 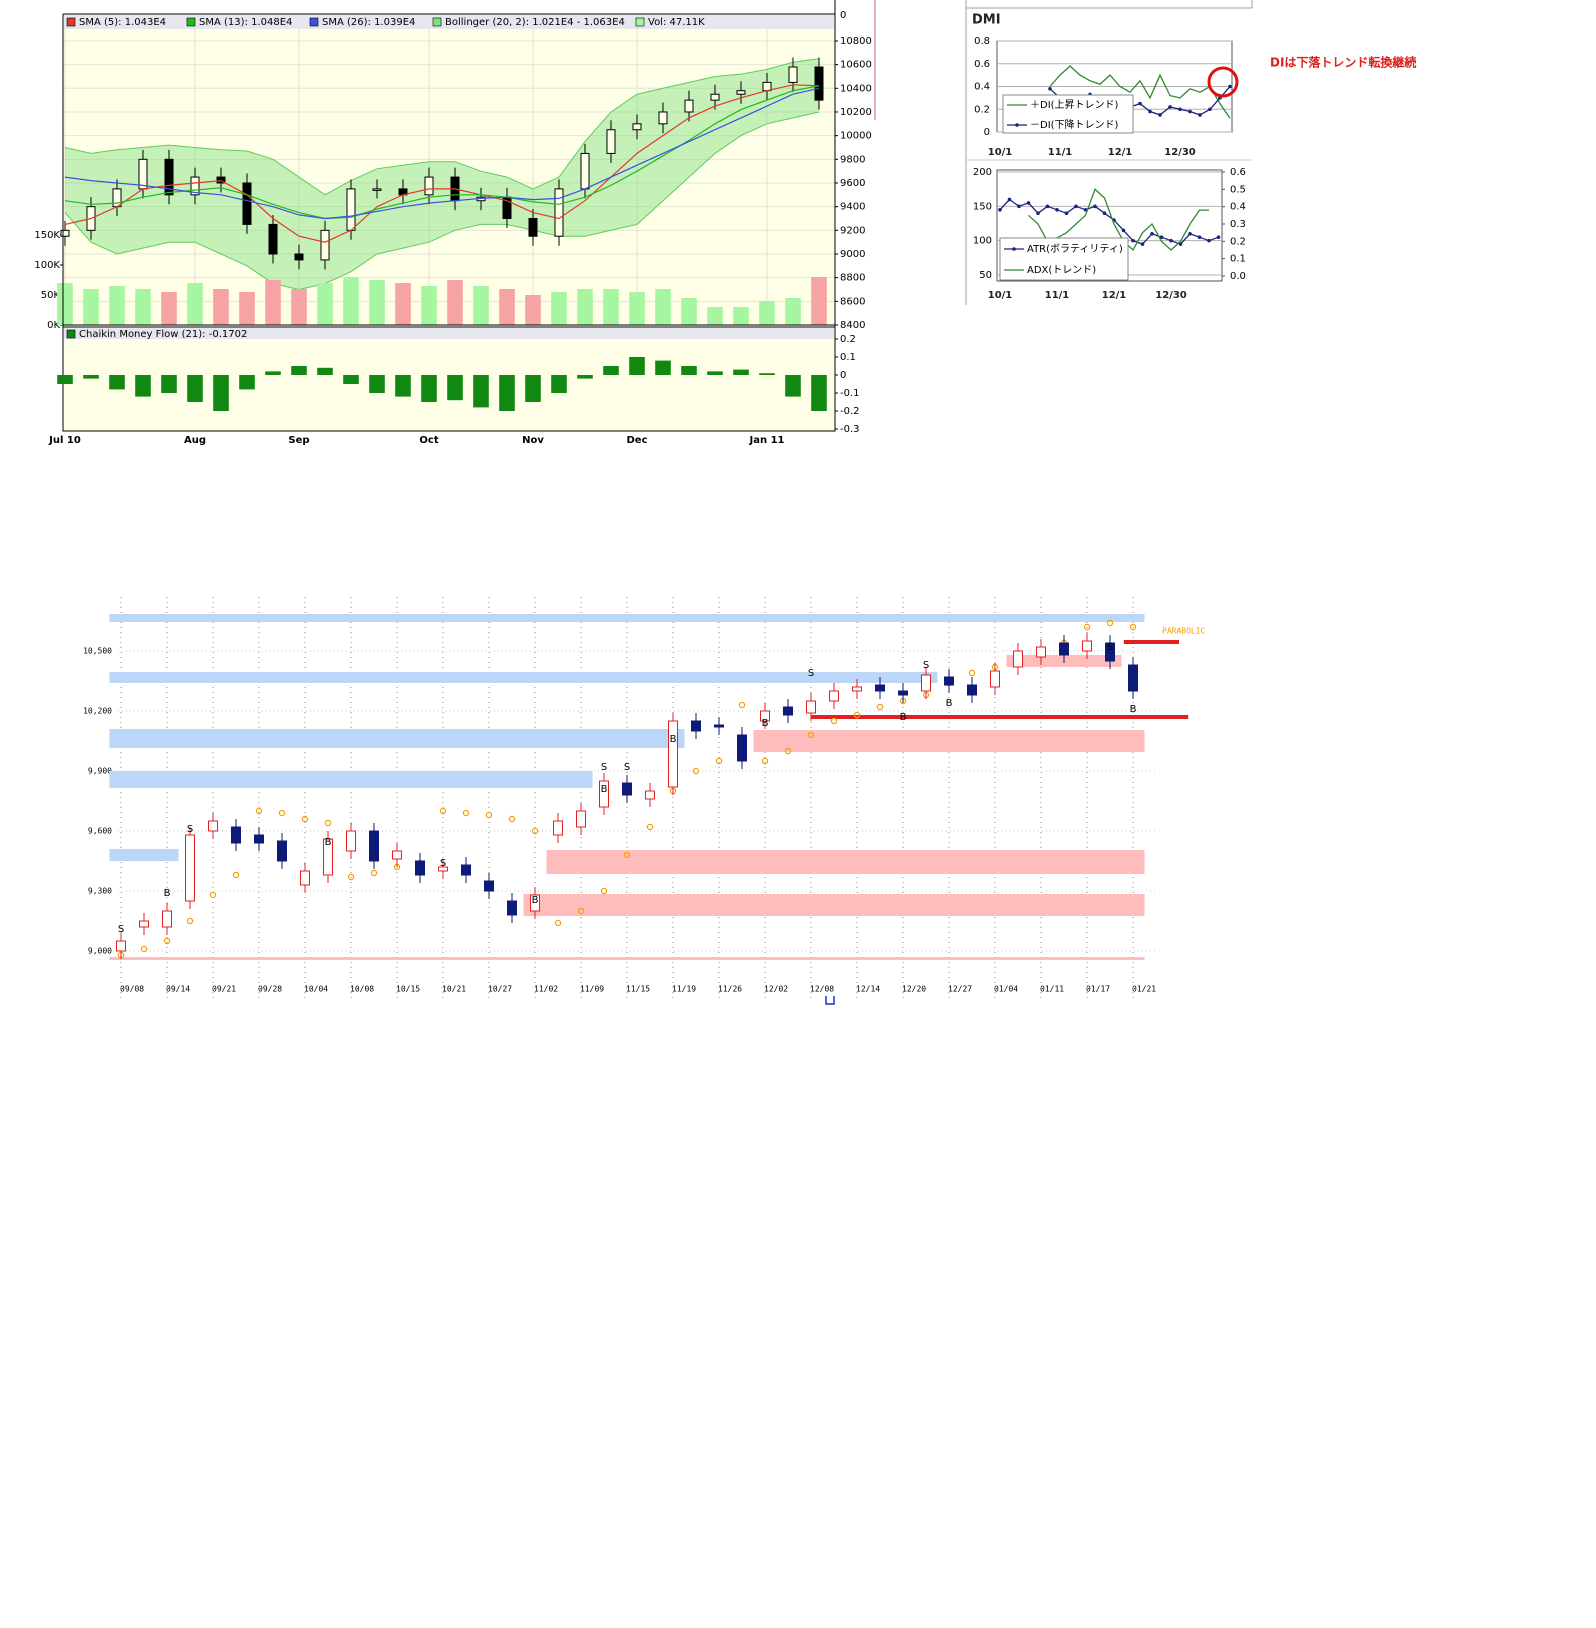 What do you see at coordinates (843, 375) in the screenshot?
I see `cmf-tick-label: 0` at bounding box center [843, 375].